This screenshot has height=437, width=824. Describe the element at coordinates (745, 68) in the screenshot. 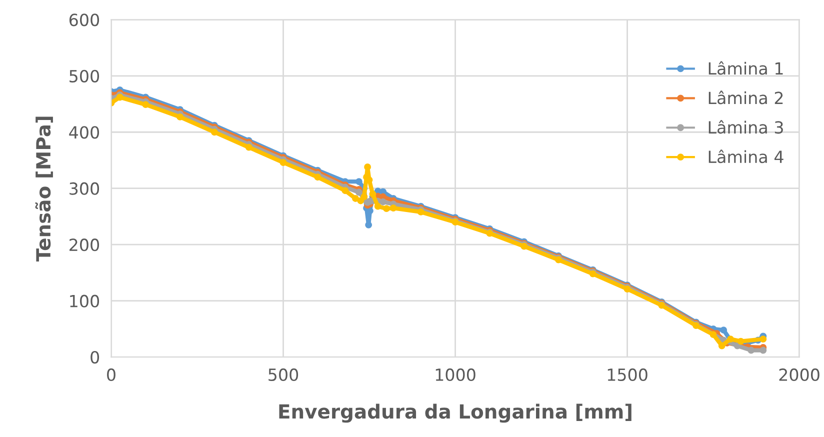

I see `legend-label: Lâmina 1` at that location.